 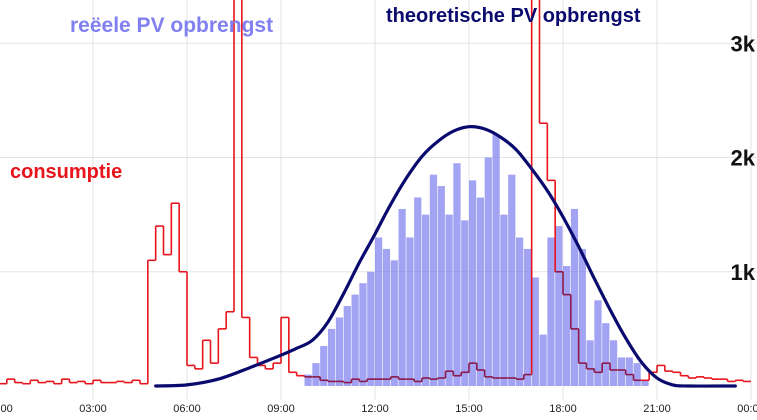 I want to click on x-tick-label: 09:00, so click(x=281, y=409).